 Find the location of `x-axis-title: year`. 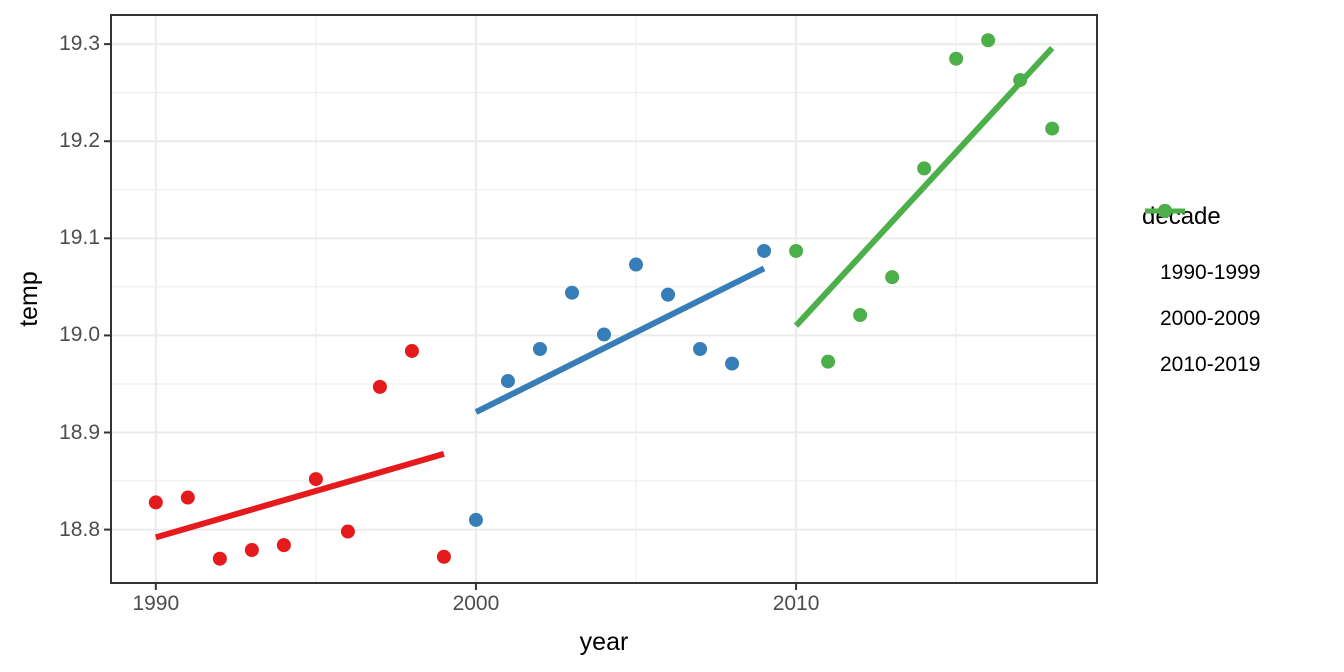

x-axis-title: year is located at coordinates (604, 642).